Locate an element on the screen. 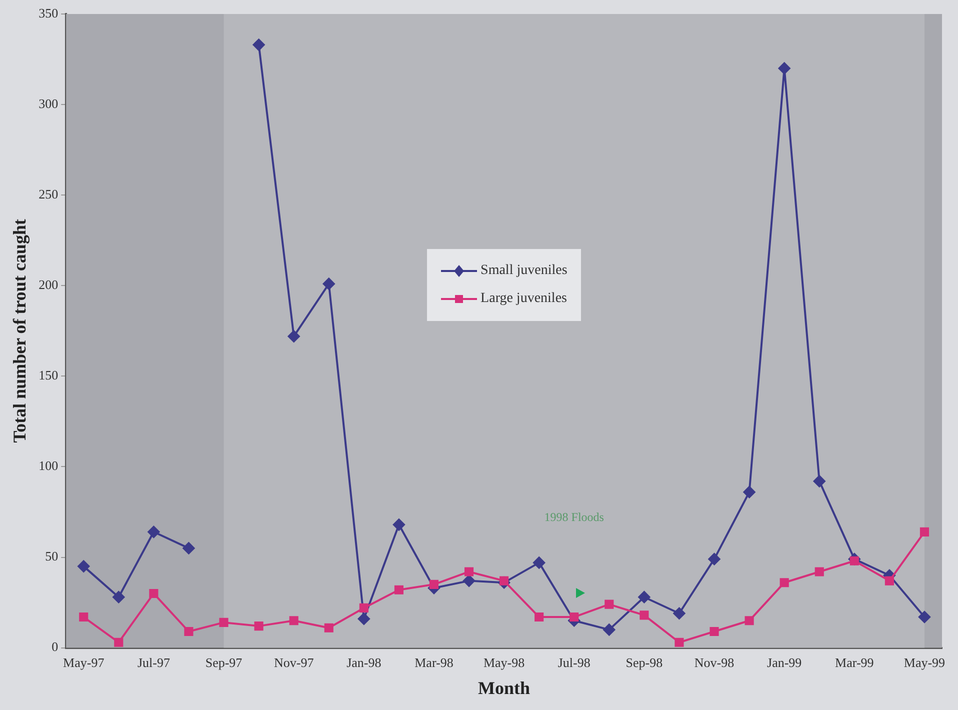  y-tick-label: 150 is located at coordinates (48, 375).